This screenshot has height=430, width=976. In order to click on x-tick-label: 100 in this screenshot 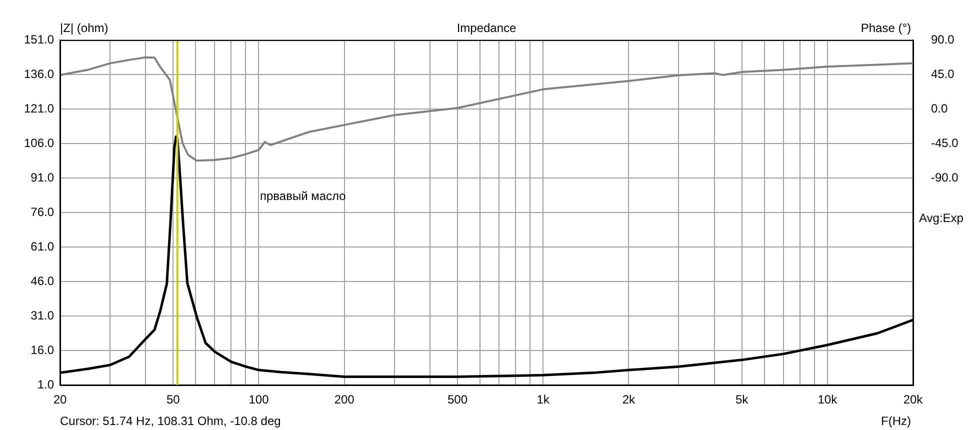, I will do `click(259, 399)`.